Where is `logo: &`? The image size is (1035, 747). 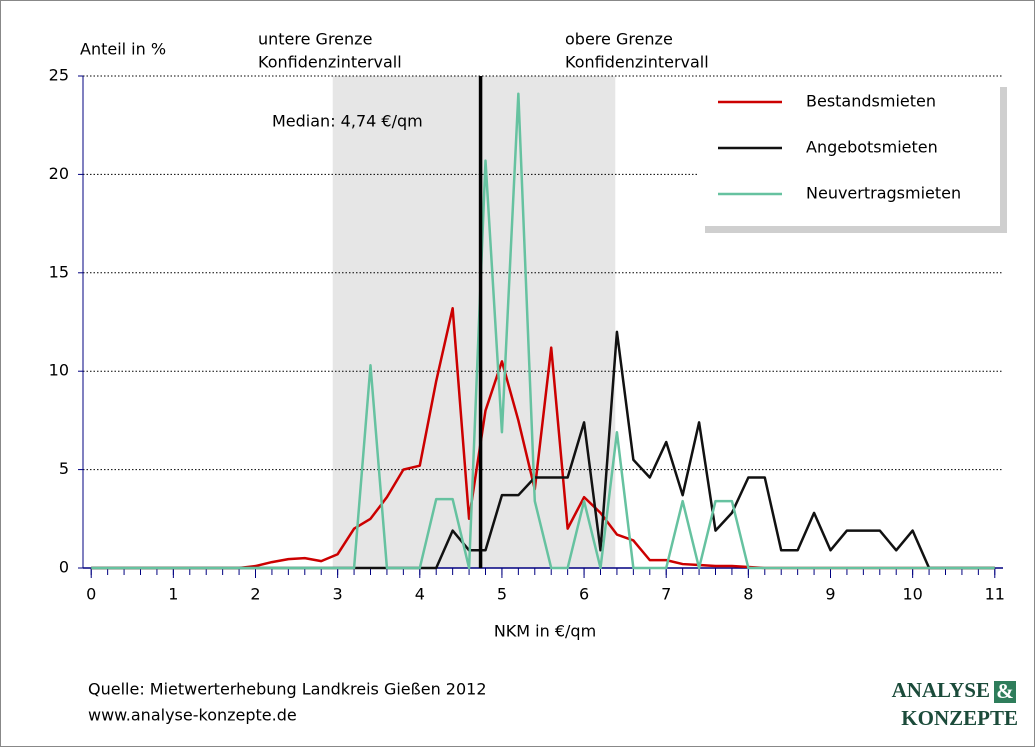
logo: & is located at coordinates (1005, 691).